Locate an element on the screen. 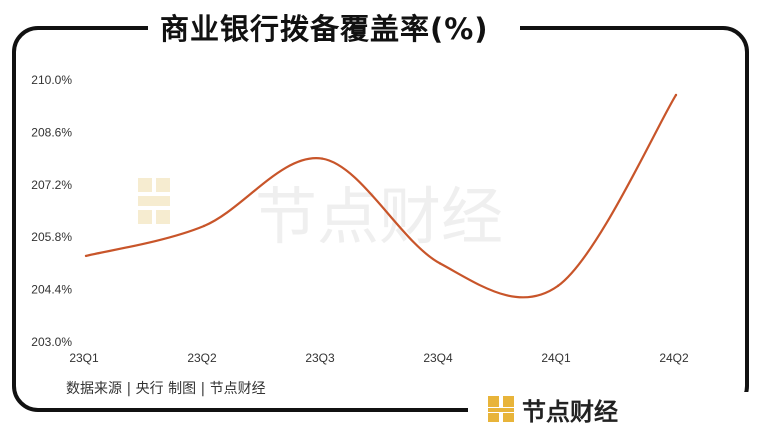  brand-background is located at coordinates (613, 412).